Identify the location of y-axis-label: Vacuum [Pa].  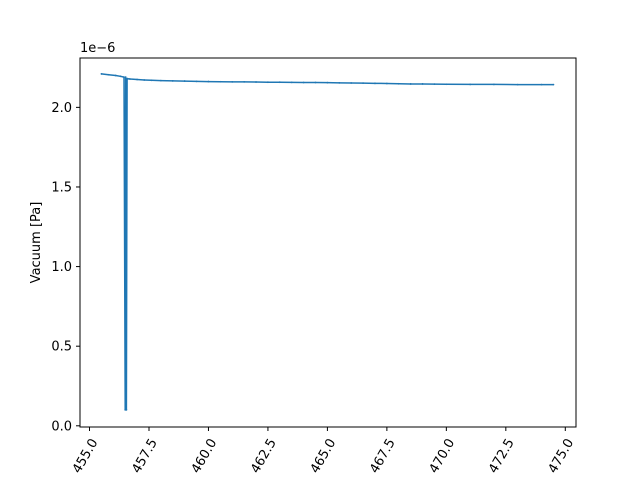
(36, 243).